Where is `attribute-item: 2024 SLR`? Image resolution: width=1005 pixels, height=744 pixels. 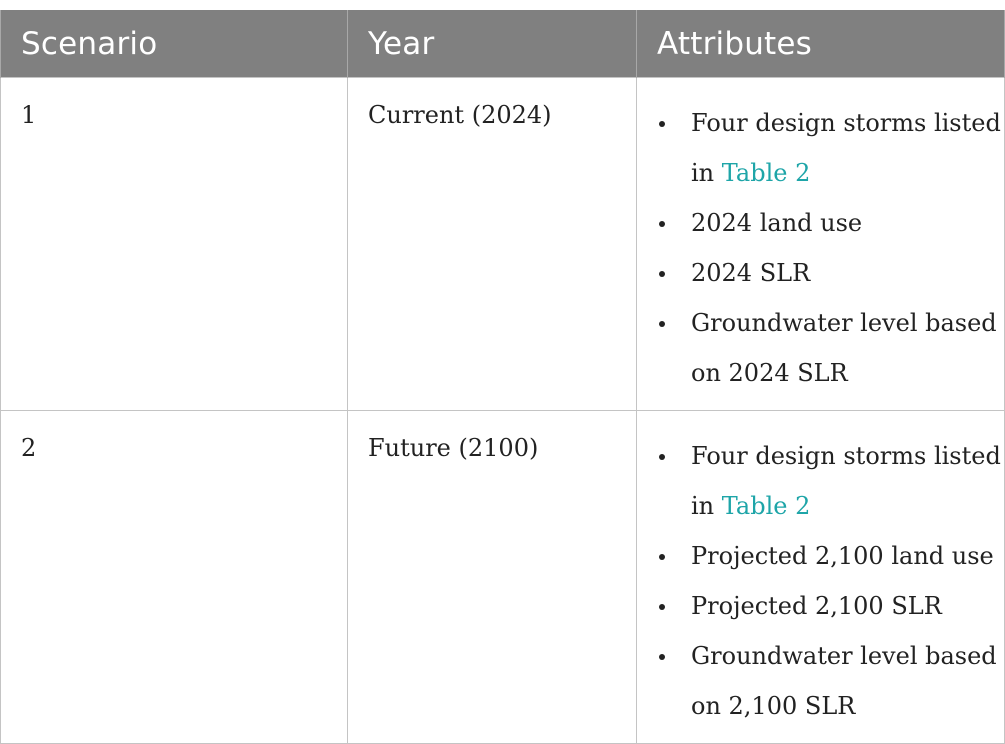 attribute-item: 2024 SLR is located at coordinates (820, 273).